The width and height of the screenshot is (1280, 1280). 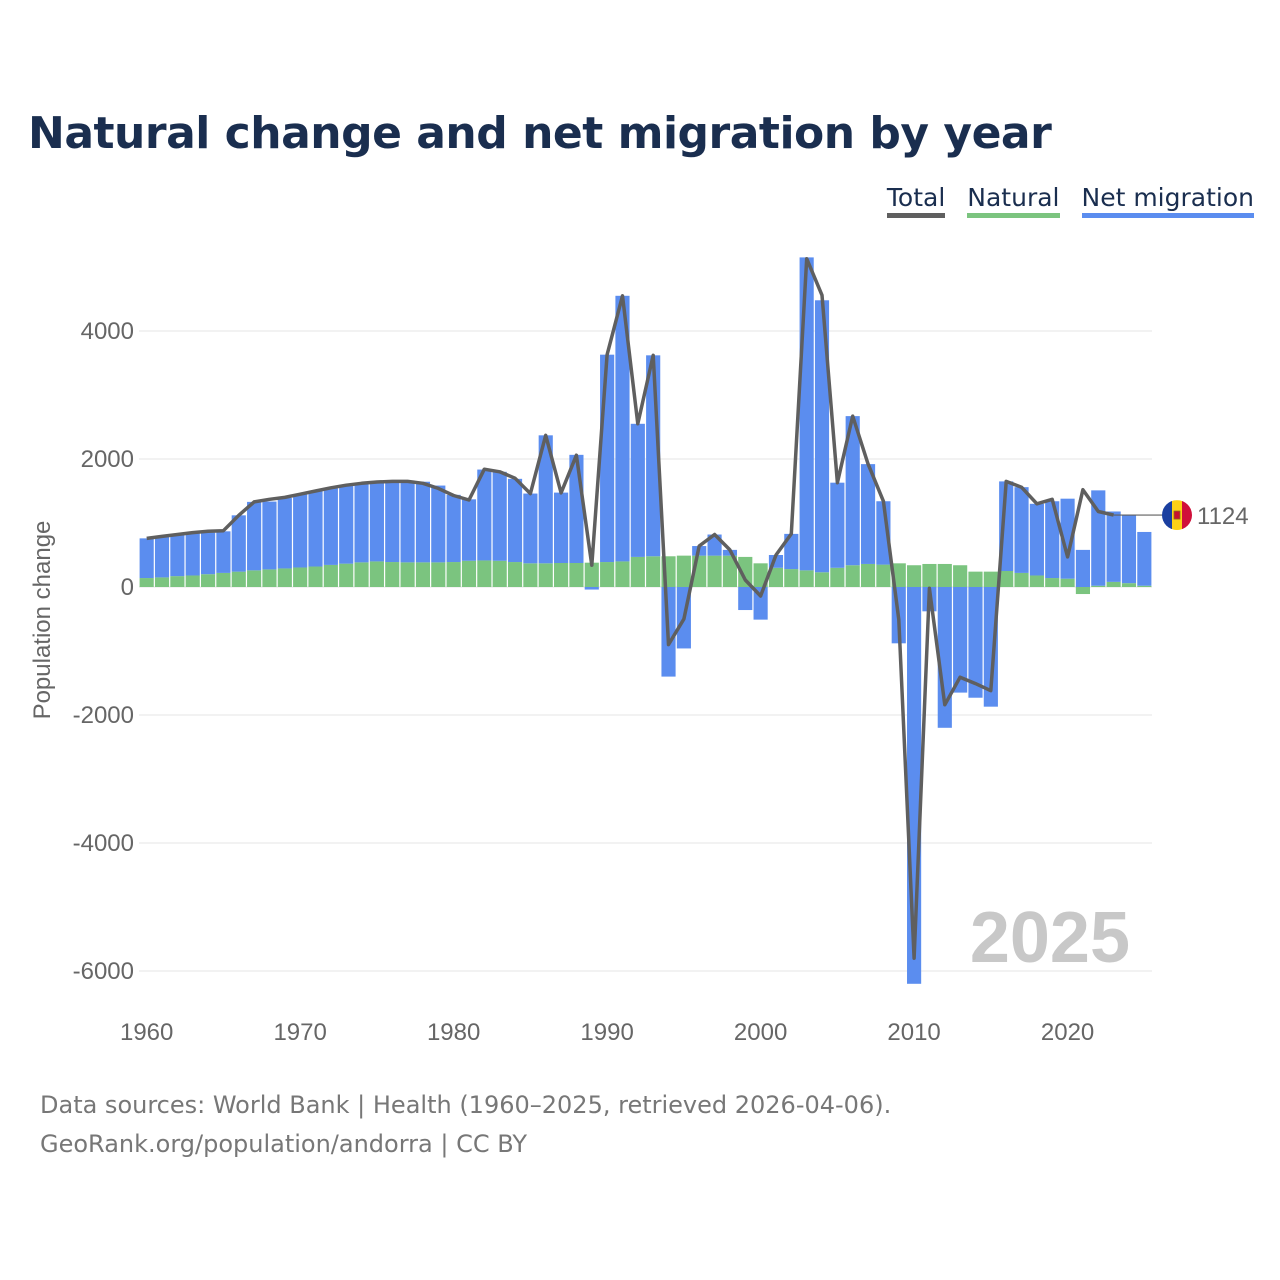 What do you see at coordinates (540, 133) in the screenshot?
I see `chart-title: Natural change and net migration by year` at bounding box center [540, 133].